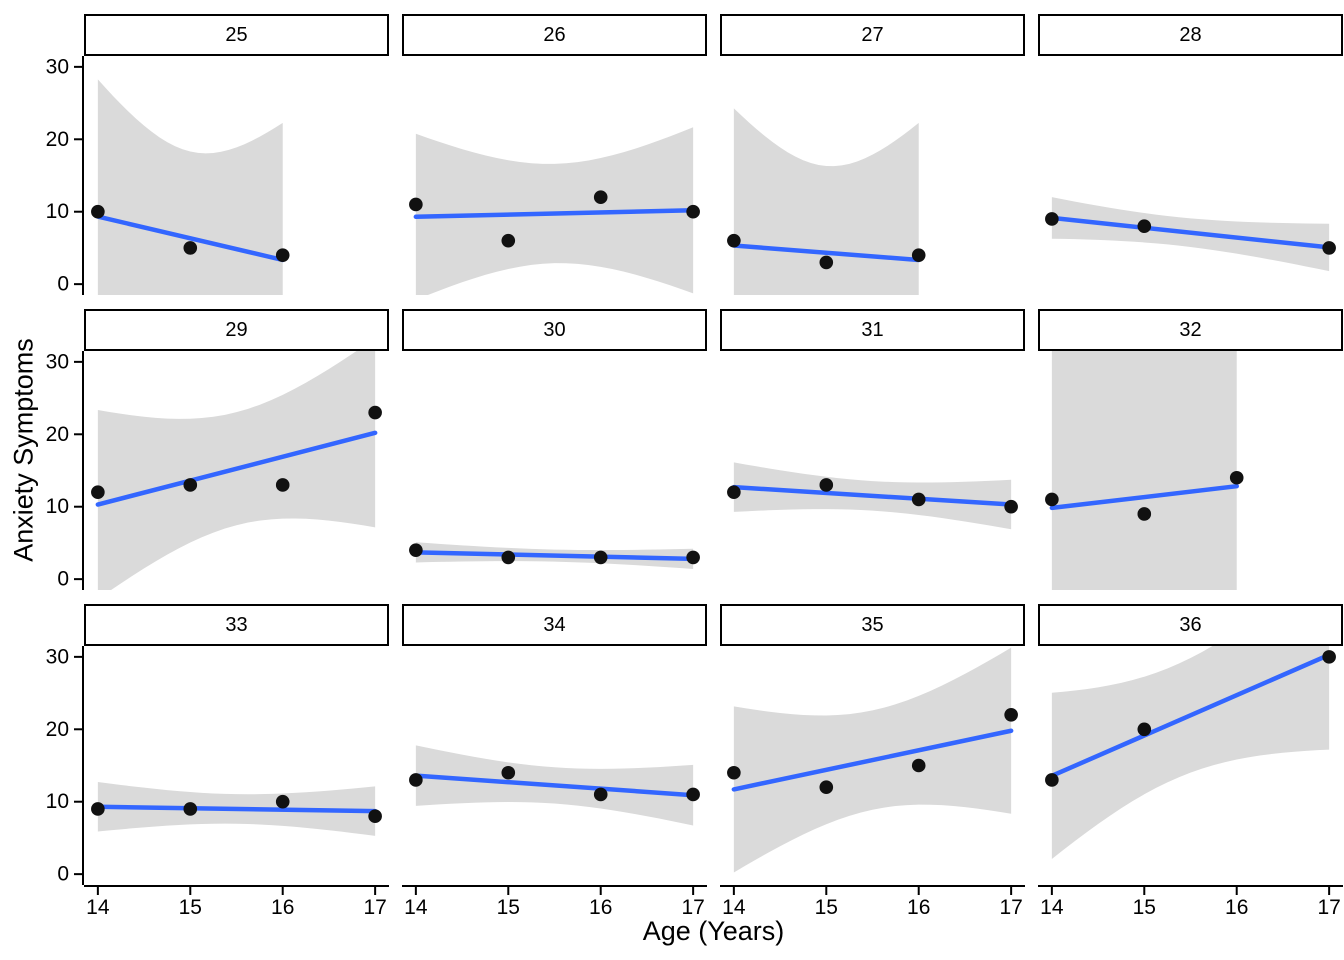 Image resolution: width=1344 pixels, height=960 pixels. I want to click on facet-strip-label: 33, so click(236, 625).